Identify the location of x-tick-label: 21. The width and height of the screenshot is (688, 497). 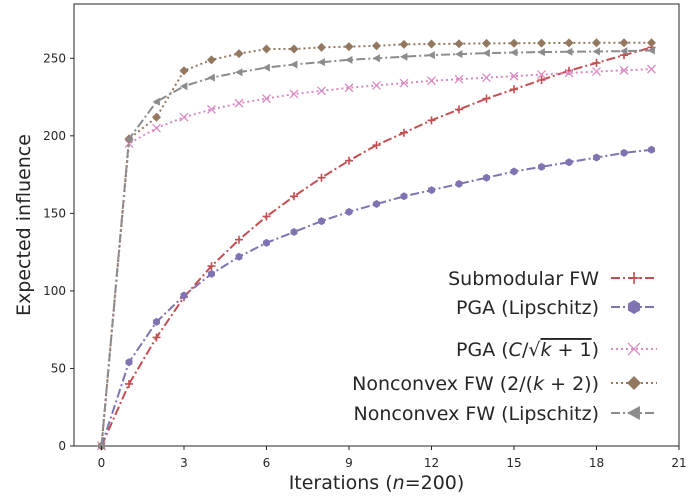
(678, 463).